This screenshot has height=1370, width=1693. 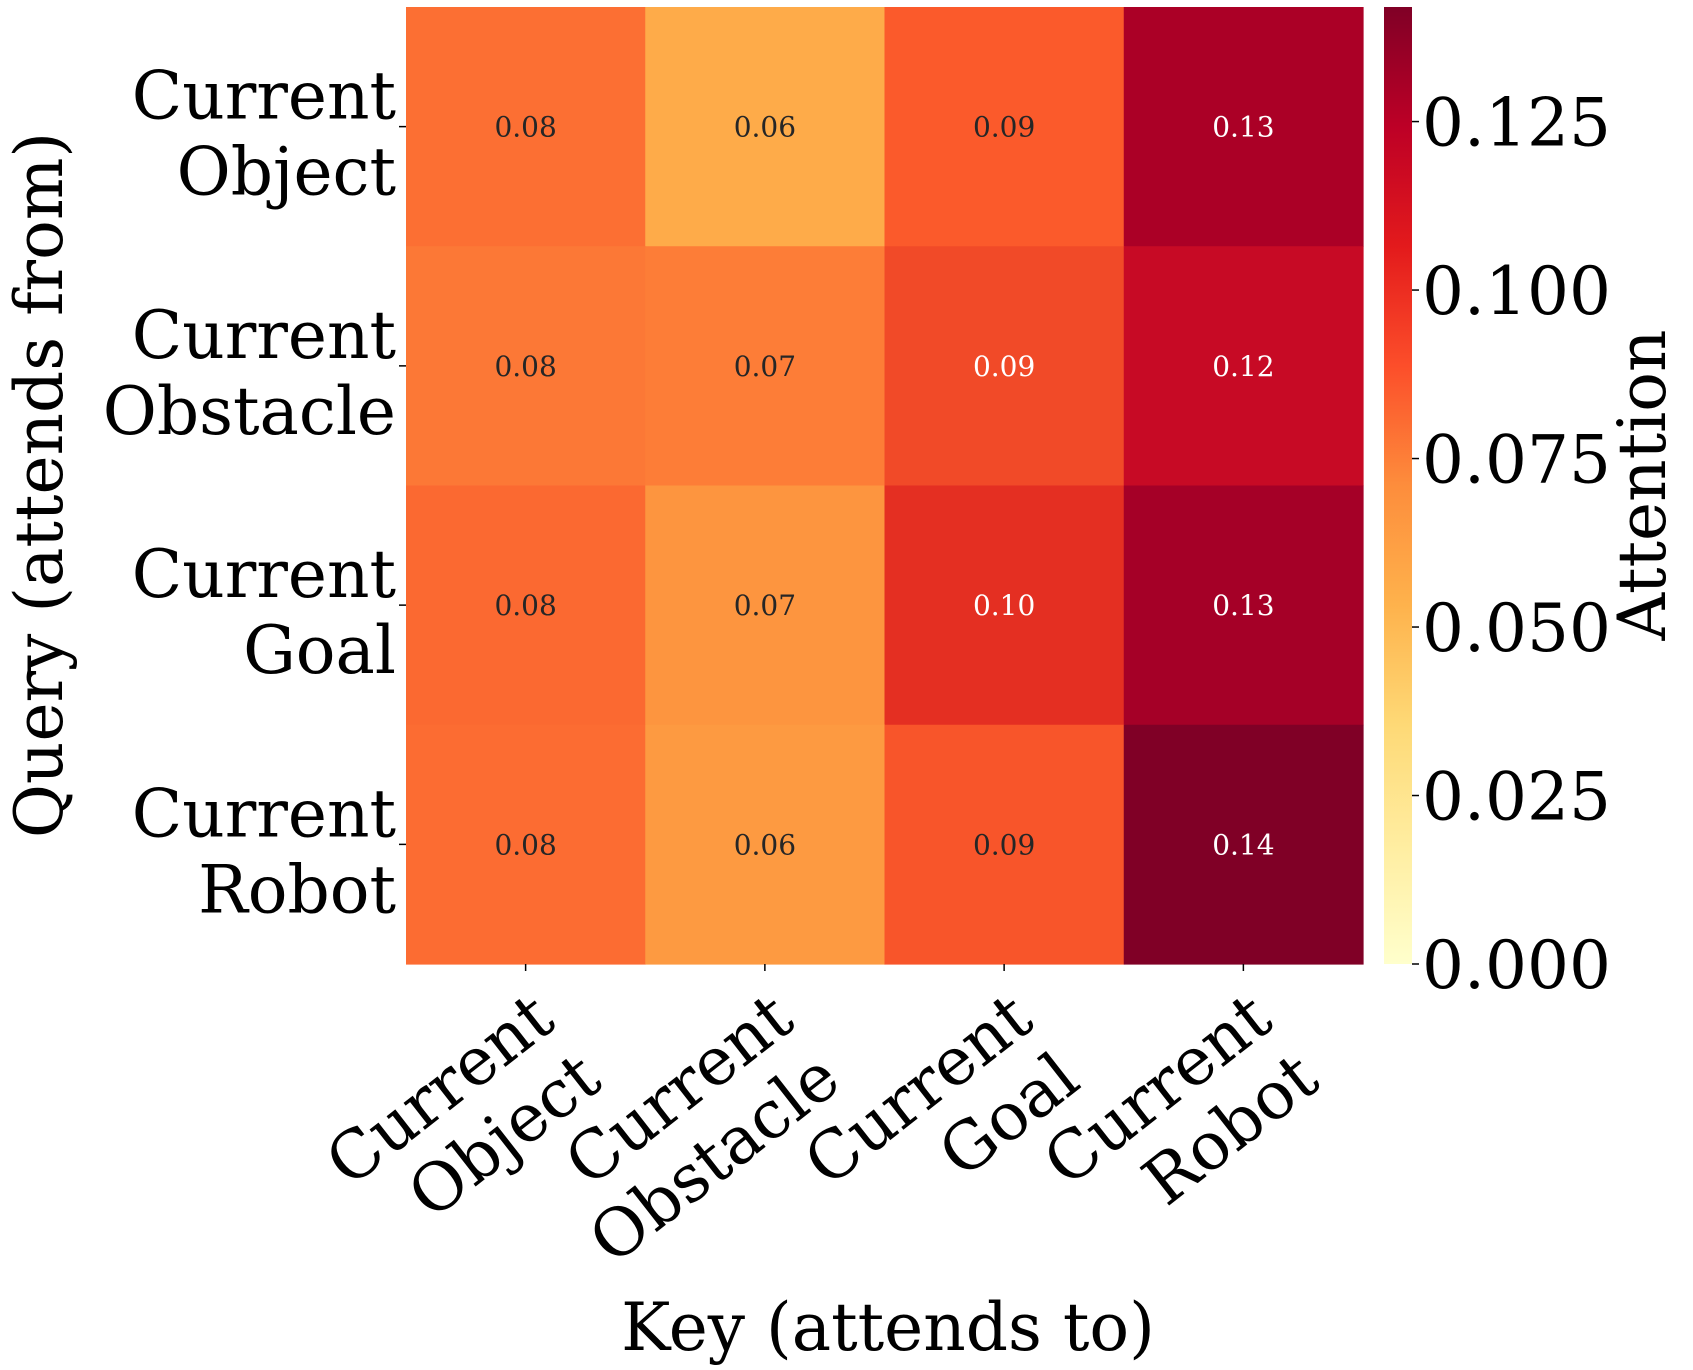 What do you see at coordinates (1398, 485) in the screenshot?
I see `colorbar-gradient-bar` at bounding box center [1398, 485].